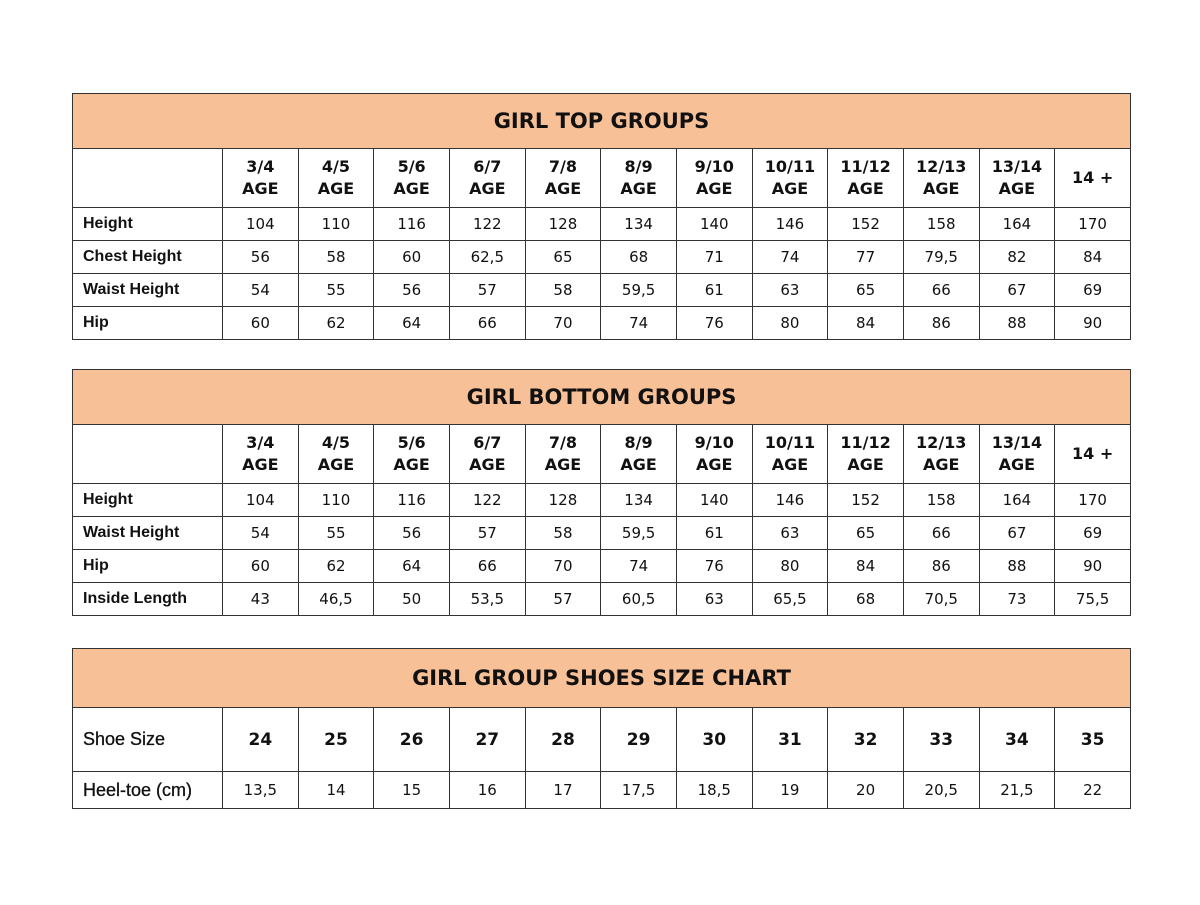  I want to click on shoe-size-cell: 25, so click(336, 739).